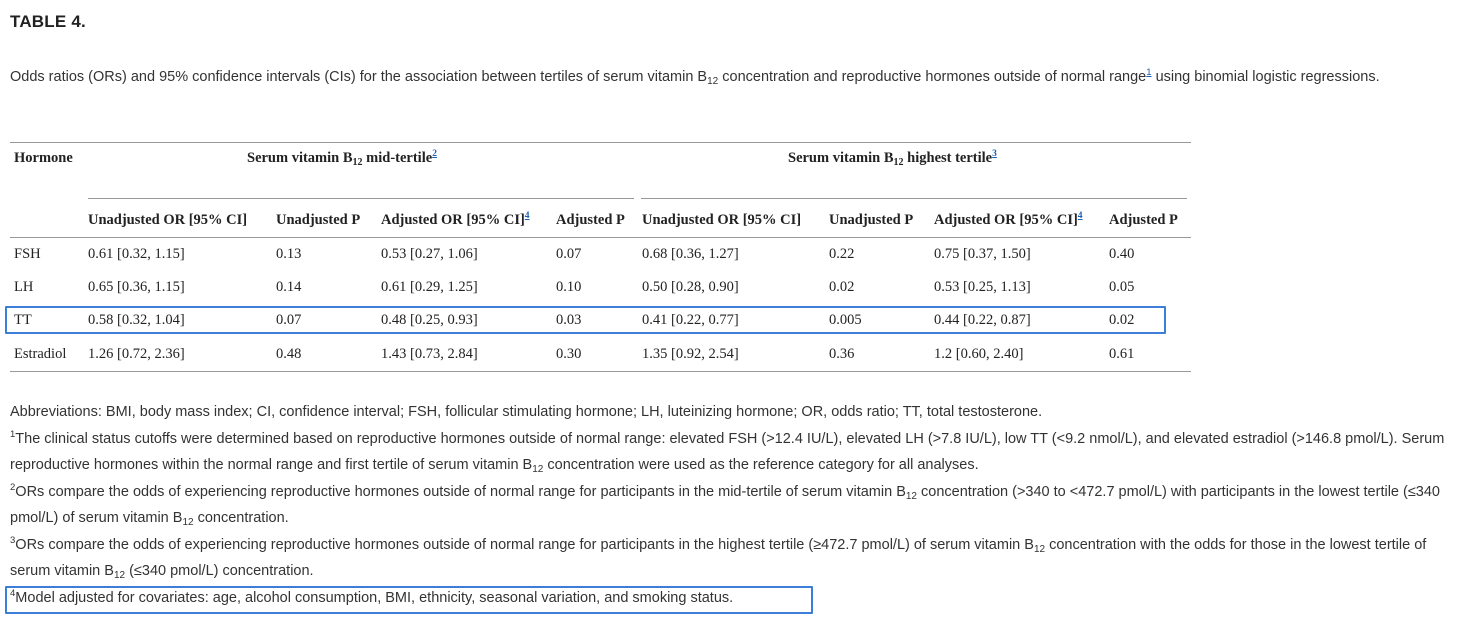  I want to click on table-cell: 1.2 [0.60, 2.40], so click(979, 354).